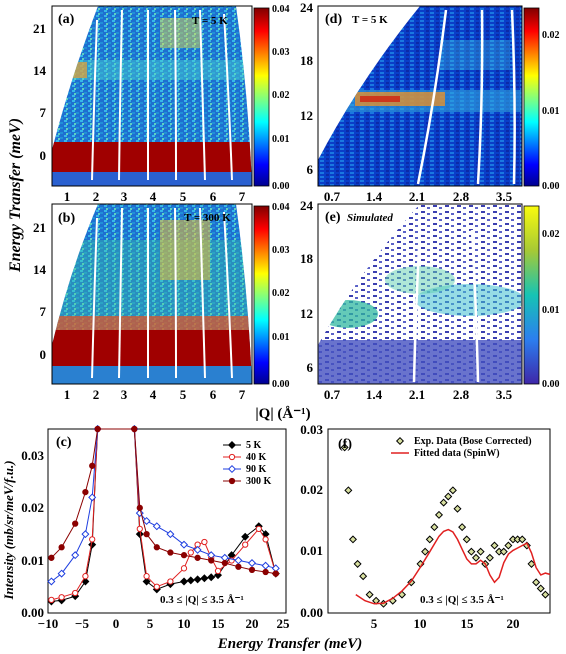 This screenshot has height=654, width=566. I want to click on panel-f-frame, so click(439, 521).